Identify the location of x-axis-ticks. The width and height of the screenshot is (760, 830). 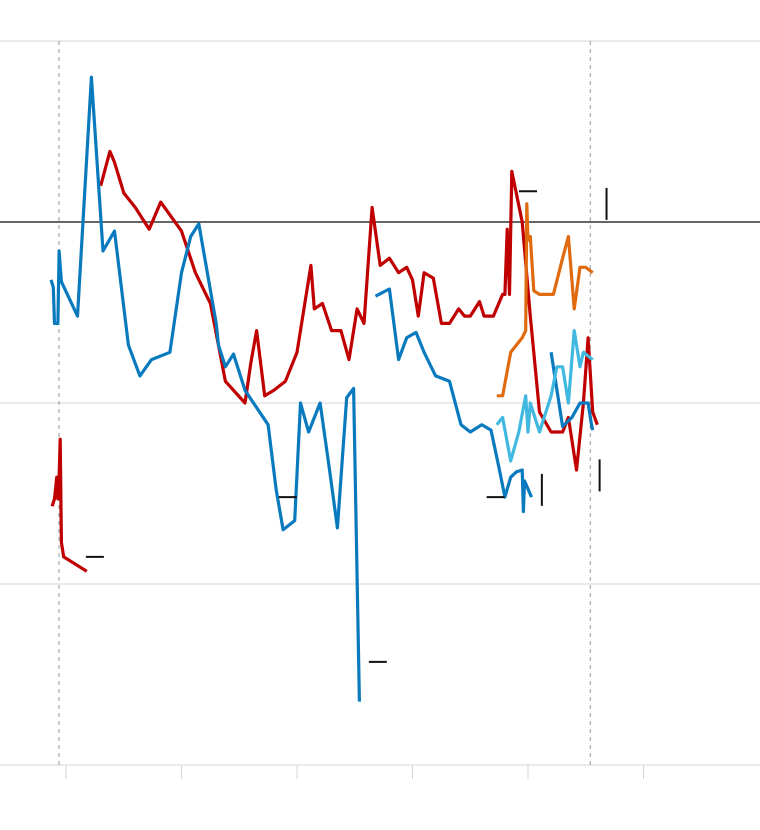
(354, 772).